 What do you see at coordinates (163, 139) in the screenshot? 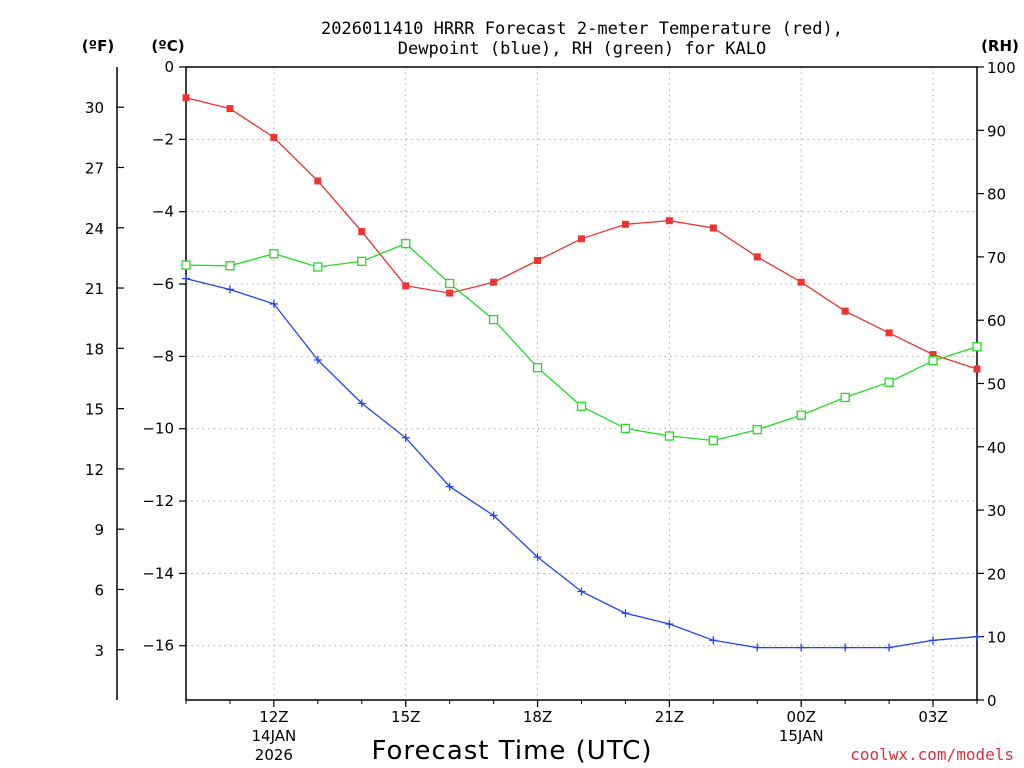
I see `celsius-tick-label: −2` at bounding box center [163, 139].